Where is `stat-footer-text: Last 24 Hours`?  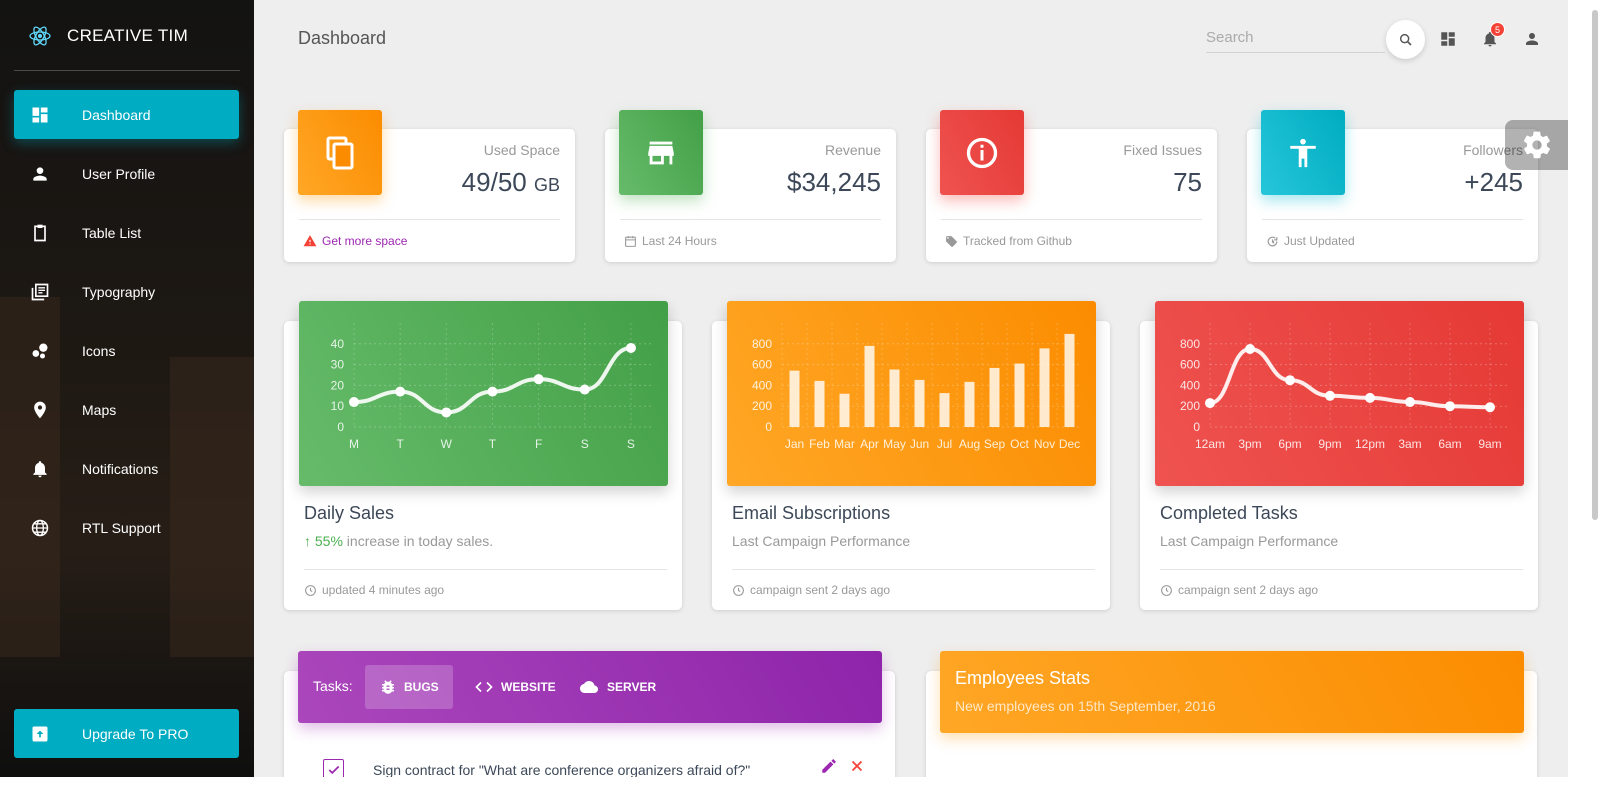
stat-footer-text: Last 24 Hours is located at coordinates (679, 241).